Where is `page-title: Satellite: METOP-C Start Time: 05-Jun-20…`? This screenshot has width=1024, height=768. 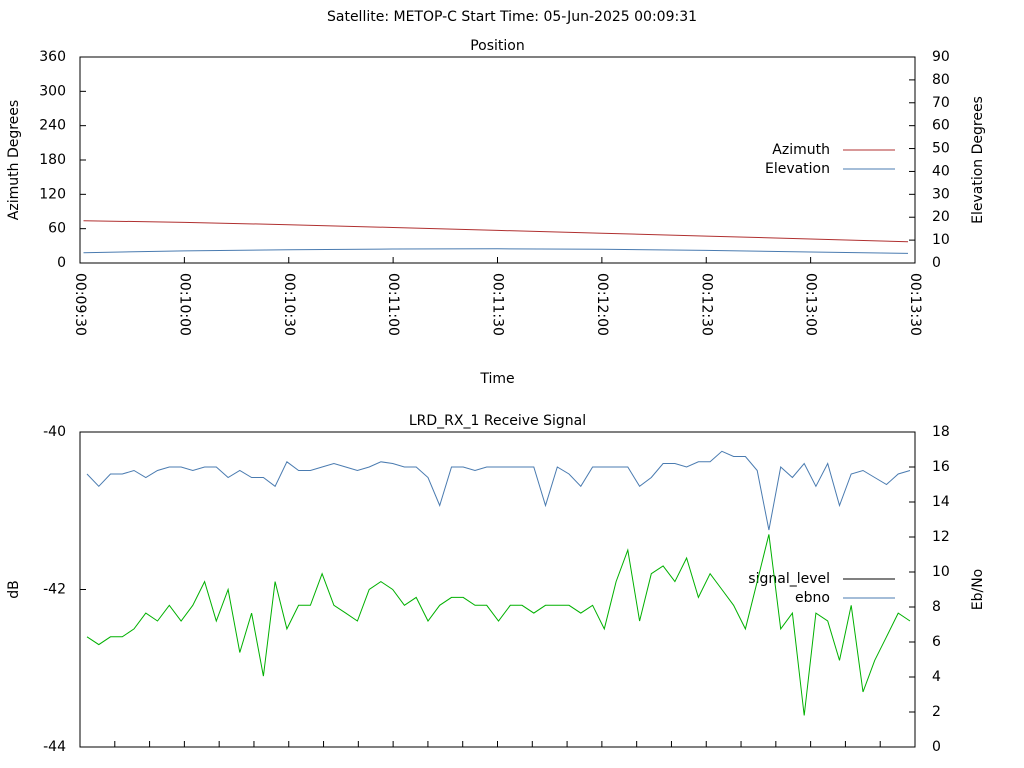 page-title: Satellite: METOP-C Start Time: 05-Jun-20… is located at coordinates (512, 17).